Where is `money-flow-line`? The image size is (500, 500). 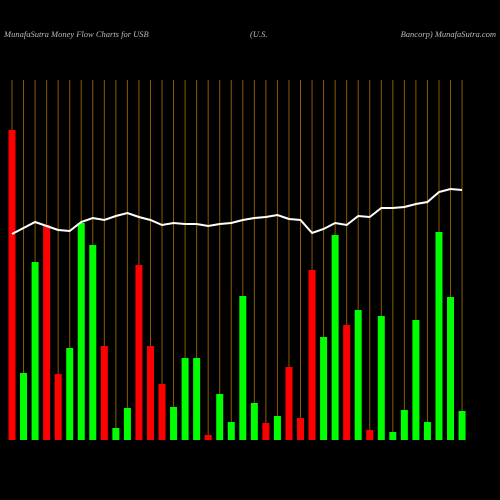
money-flow-line is located at coordinates (237, 211).